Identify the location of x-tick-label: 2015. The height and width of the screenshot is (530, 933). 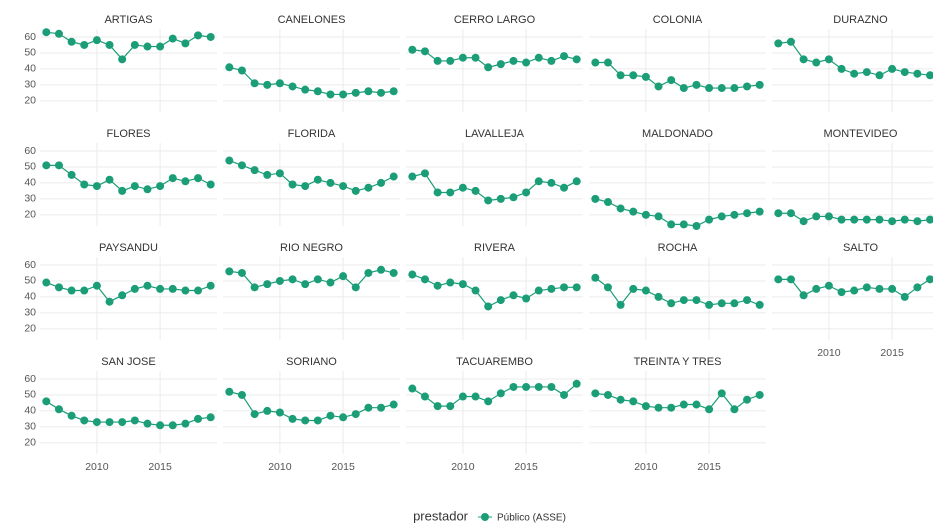
(526, 467).